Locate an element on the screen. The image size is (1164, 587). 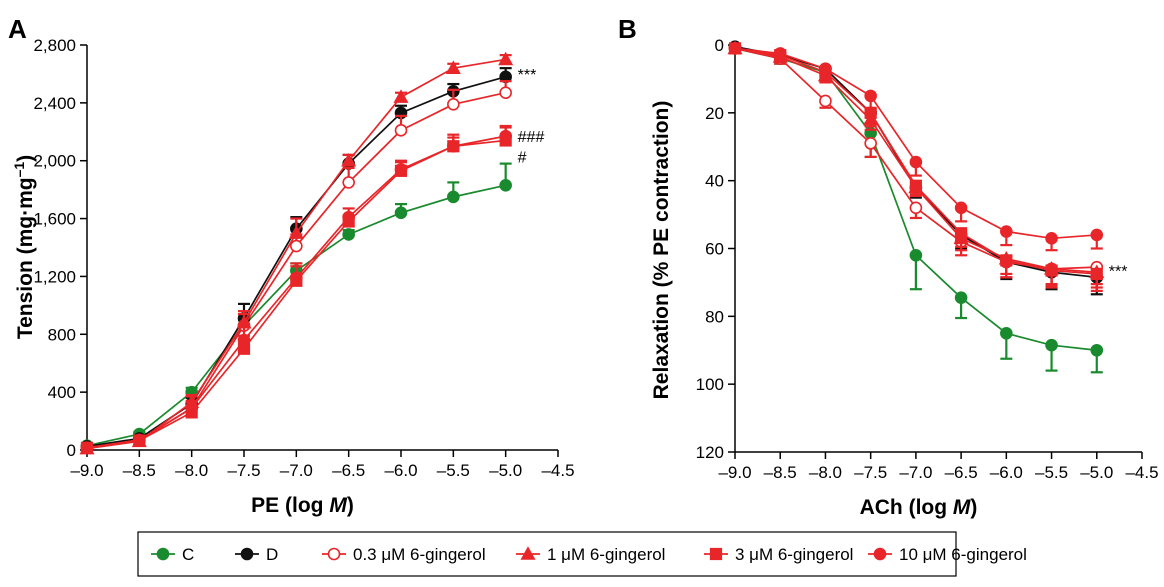
x-tick-label: –9.0 is located at coordinates (734, 472).